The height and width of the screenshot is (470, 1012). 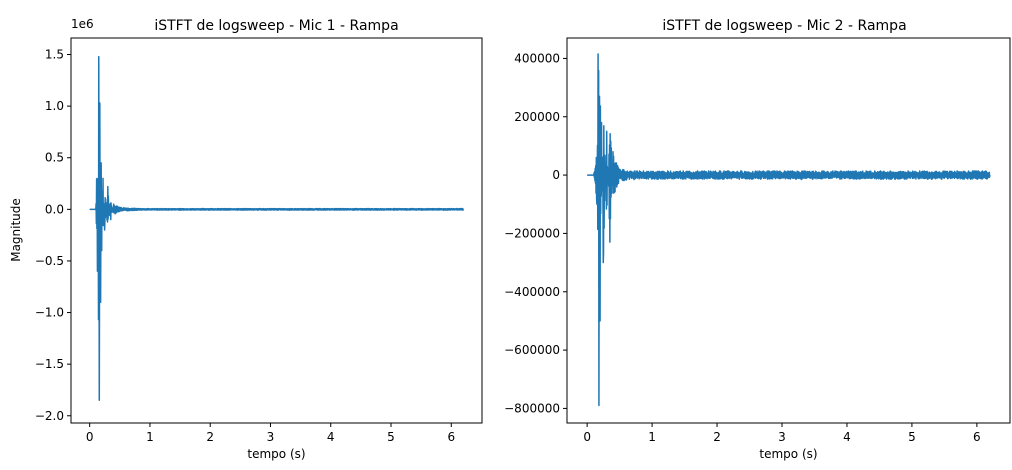 I want to click on y-tick-label: −0.5, so click(x=49, y=261).